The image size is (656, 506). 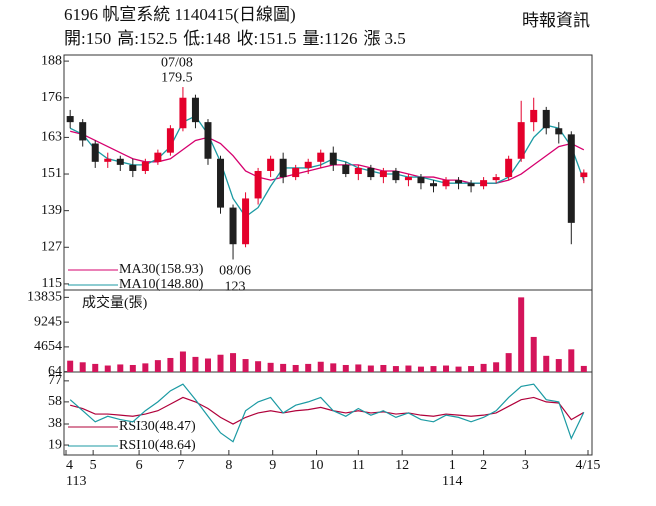 What do you see at coordinates (452, 465) in the screenshot?
I see `x-tick-label: 1` at bounding box center [452, 465].